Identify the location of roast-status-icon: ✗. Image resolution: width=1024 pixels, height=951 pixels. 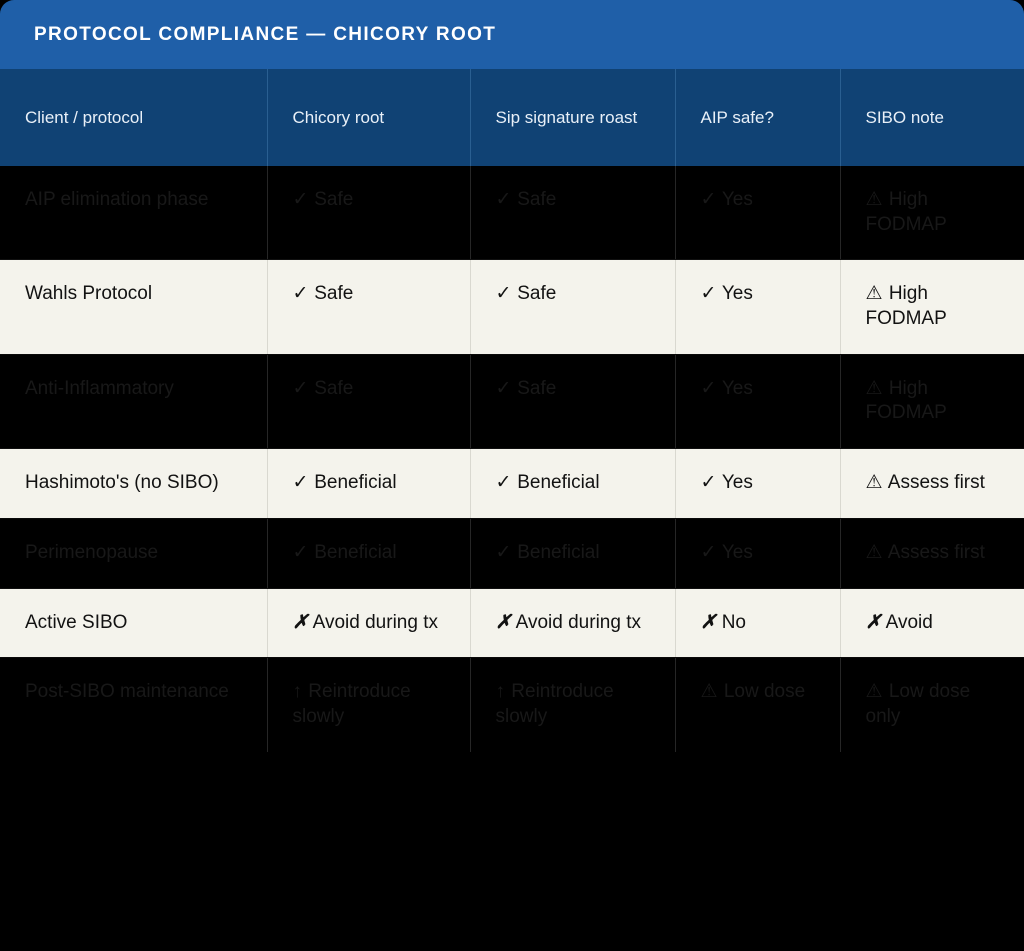
(503, 622).